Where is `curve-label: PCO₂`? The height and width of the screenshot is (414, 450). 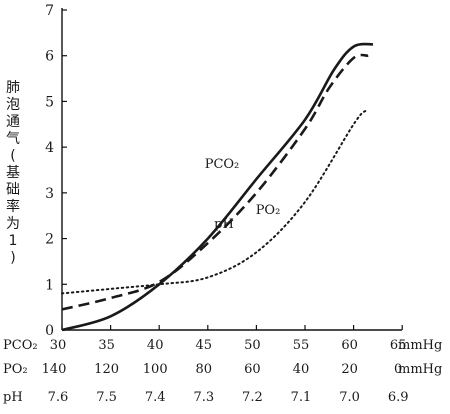
curve-label: PCO₂ is located at coordinates (222, 164).